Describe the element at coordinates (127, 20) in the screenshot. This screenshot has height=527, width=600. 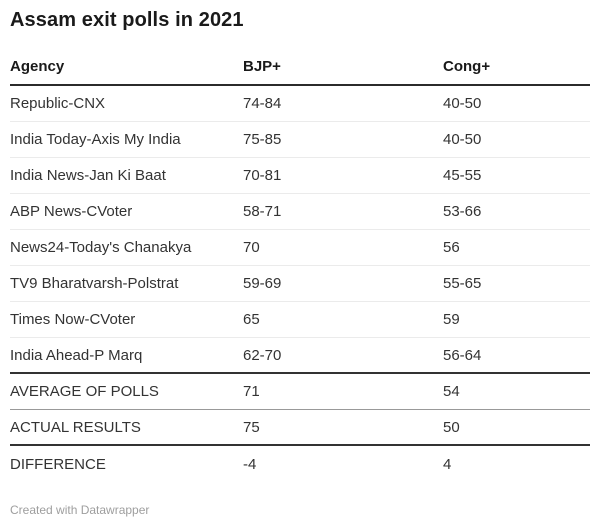
I see `chart-title: Assam exit polls in 2021` at that location.